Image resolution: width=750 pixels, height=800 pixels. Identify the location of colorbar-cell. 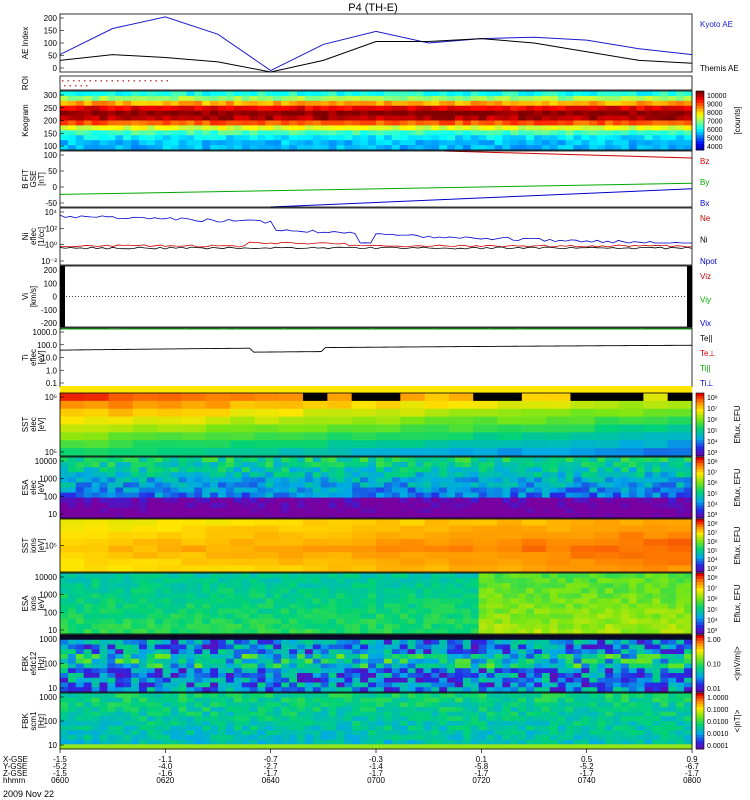
(700, 492).